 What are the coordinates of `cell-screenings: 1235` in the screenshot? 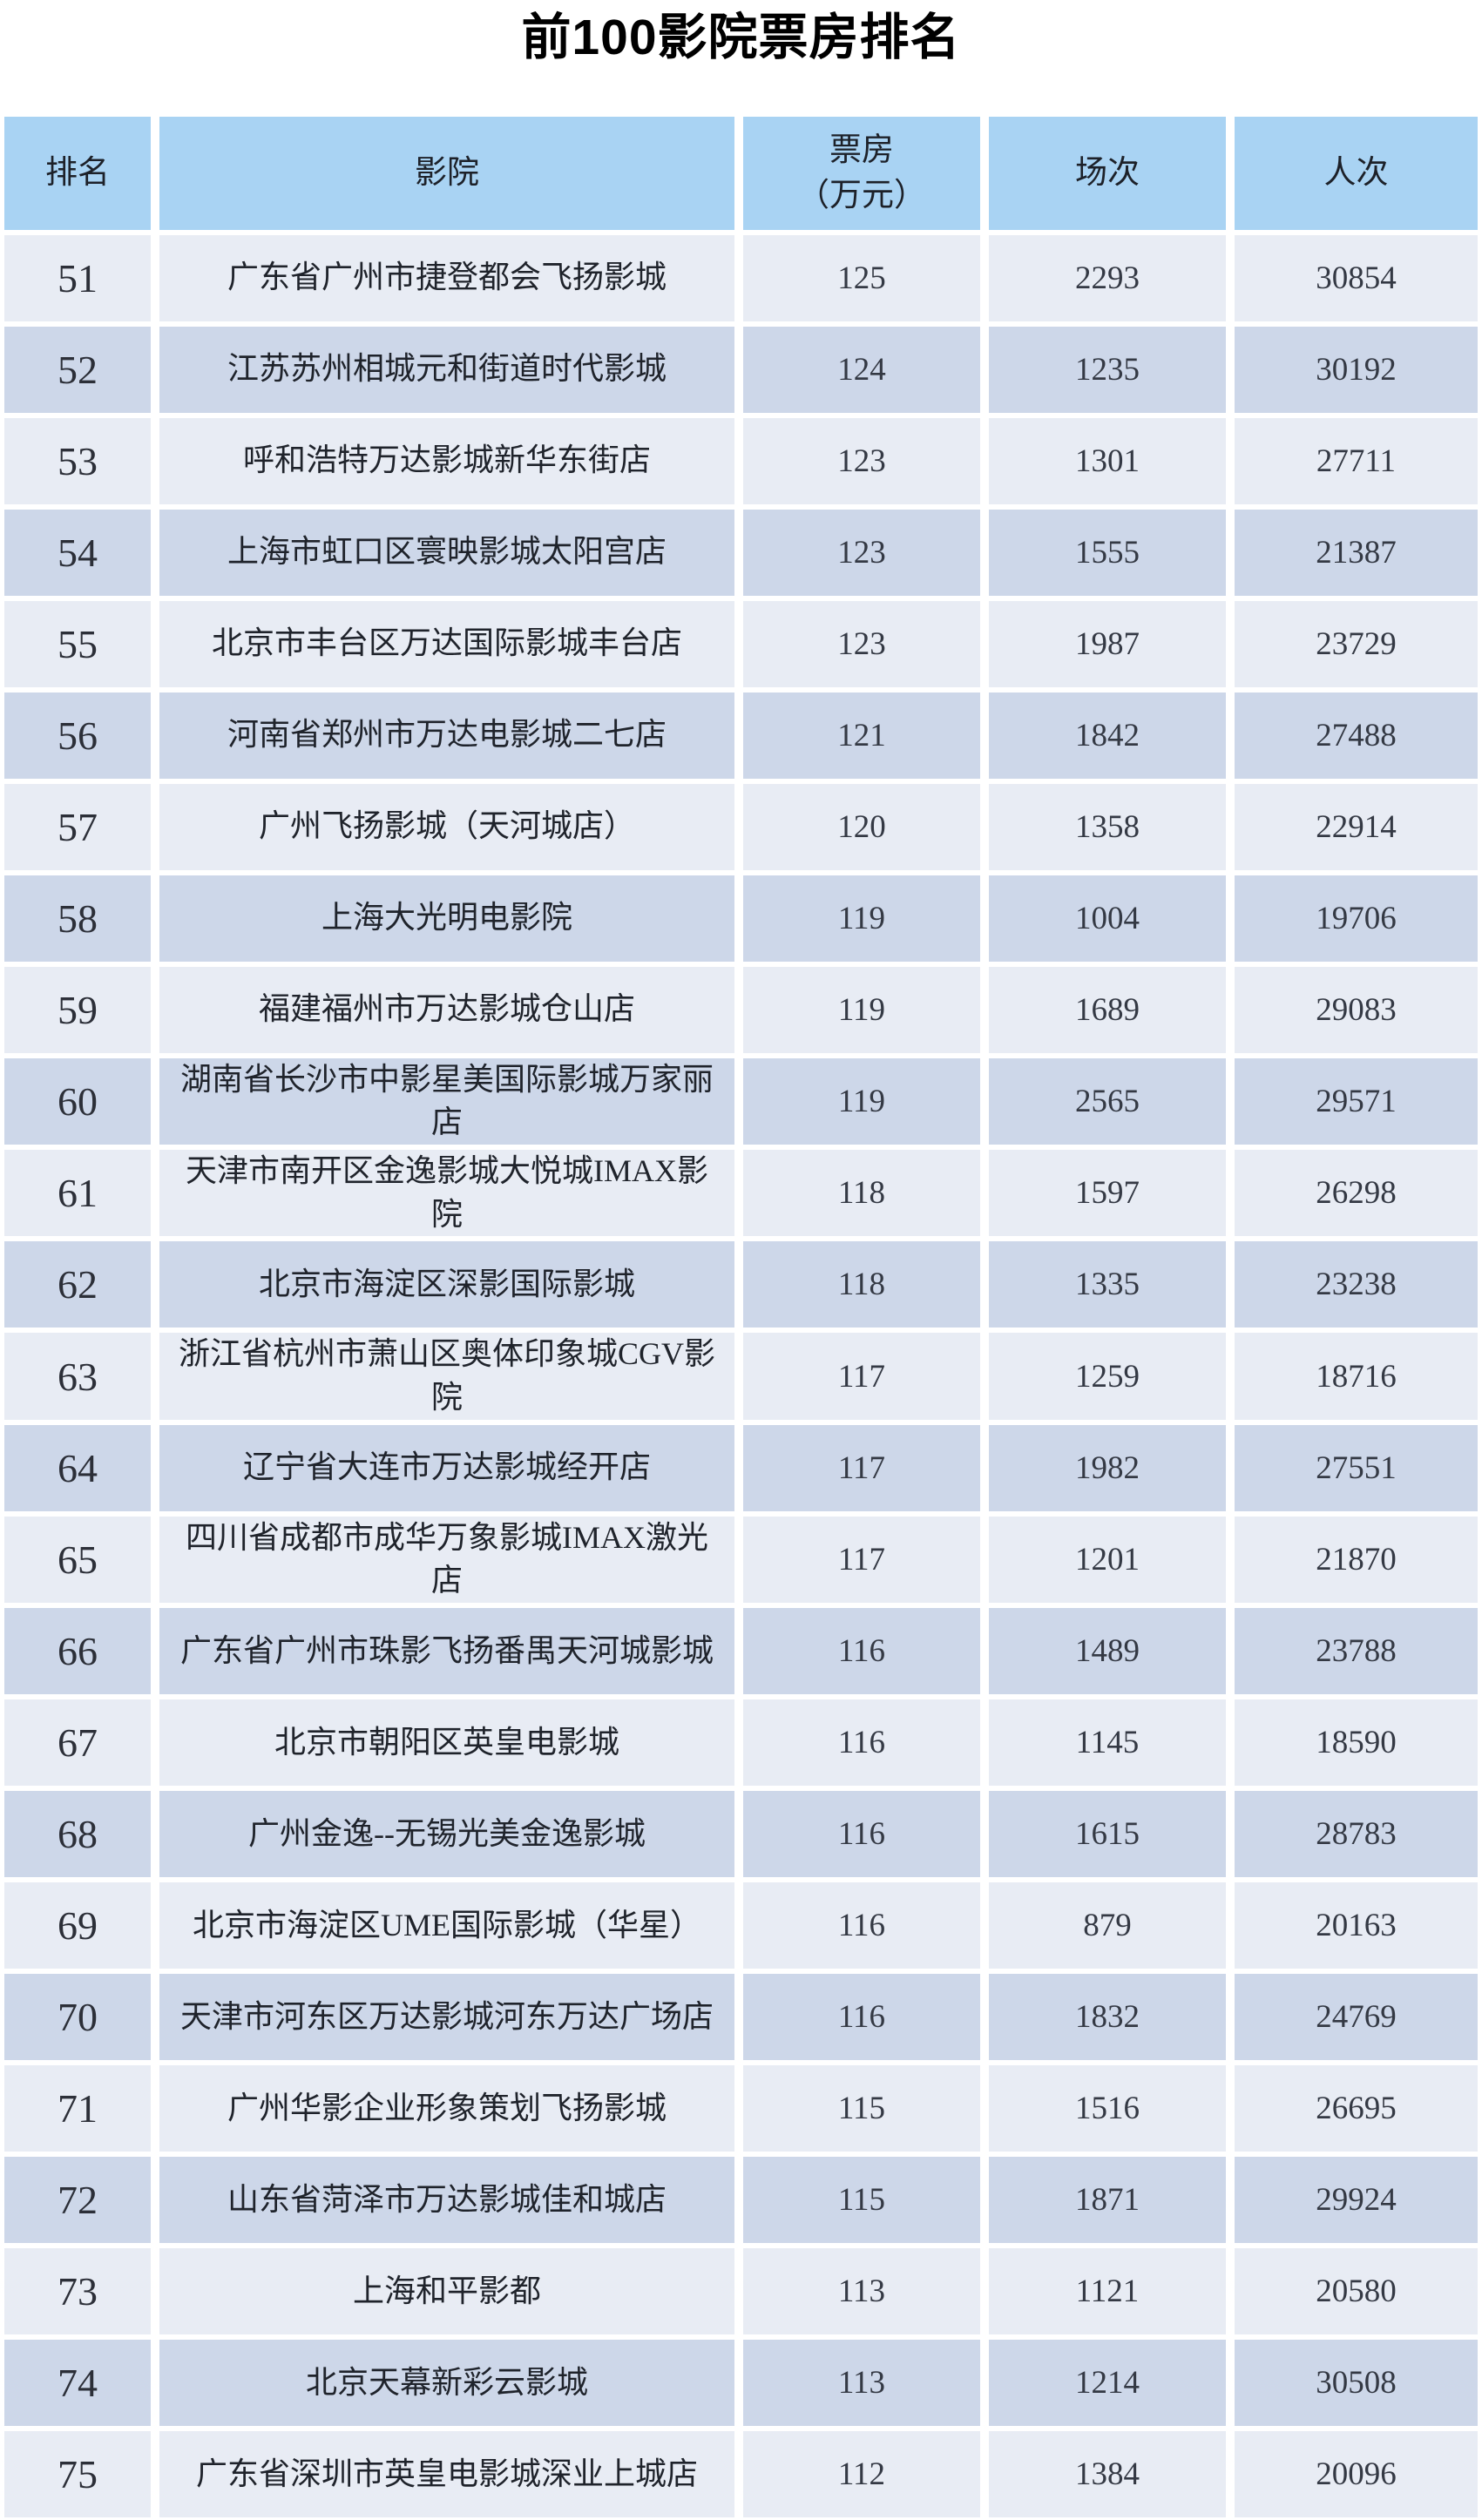 It's located at (1107, 369).